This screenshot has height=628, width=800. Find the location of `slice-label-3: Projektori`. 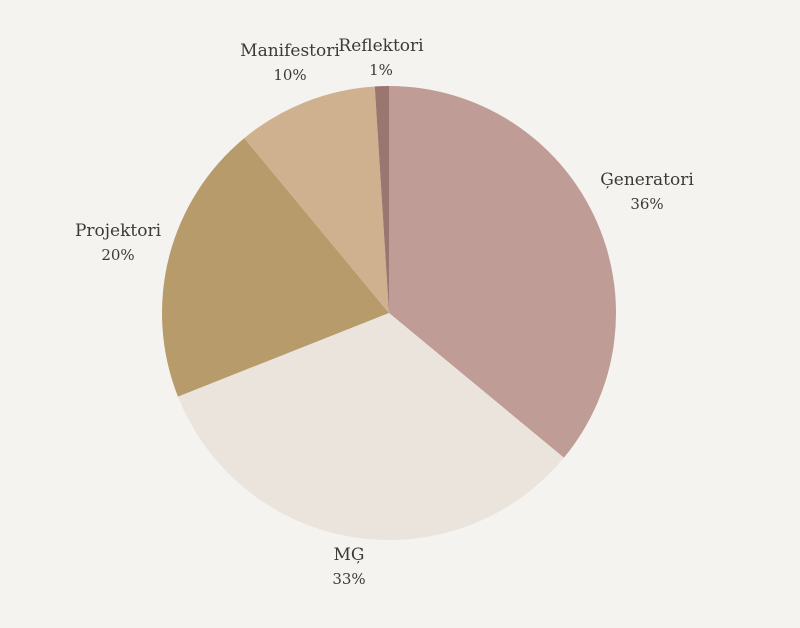

slice-label-3: Projektori is located at coordinates (118, 231).